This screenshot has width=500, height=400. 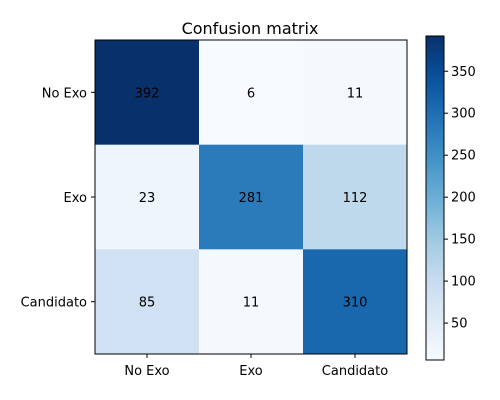 I want to click on colorbar-tick-label: 50, so click(x=459, y=324).